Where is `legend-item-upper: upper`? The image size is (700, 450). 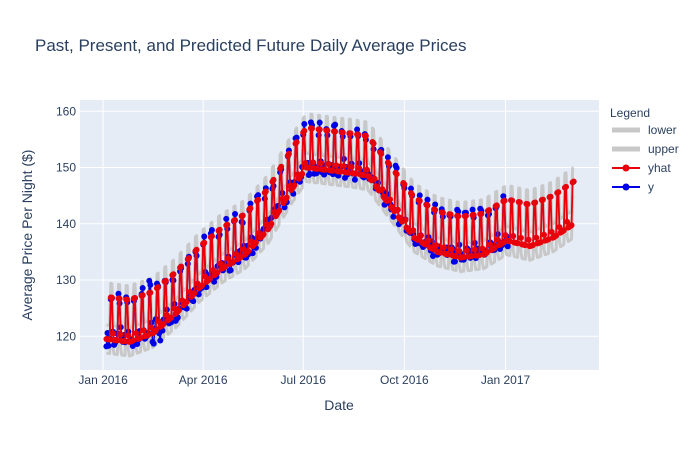
legend-item-upper: upper is located at coordinates (645, 149).